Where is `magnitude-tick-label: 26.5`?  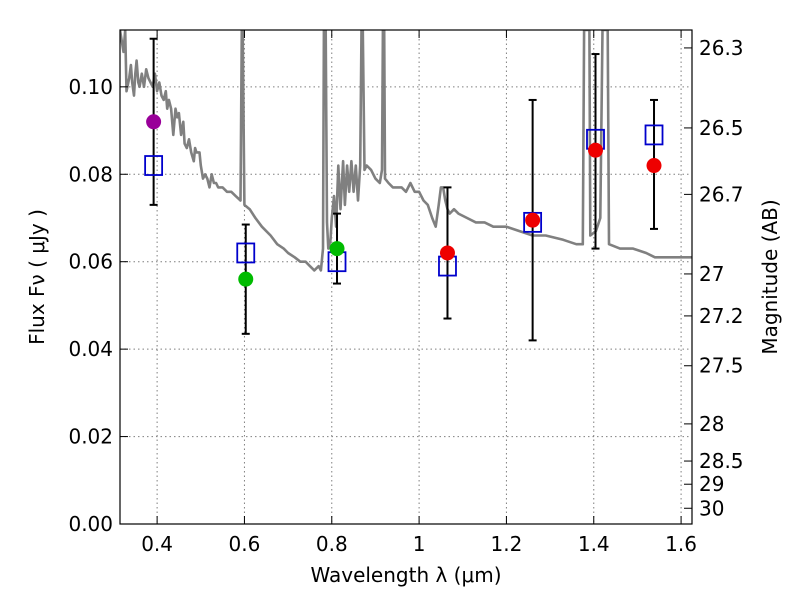 magnitude-tick-label: 26.5 is located at coordinates (721, 128).